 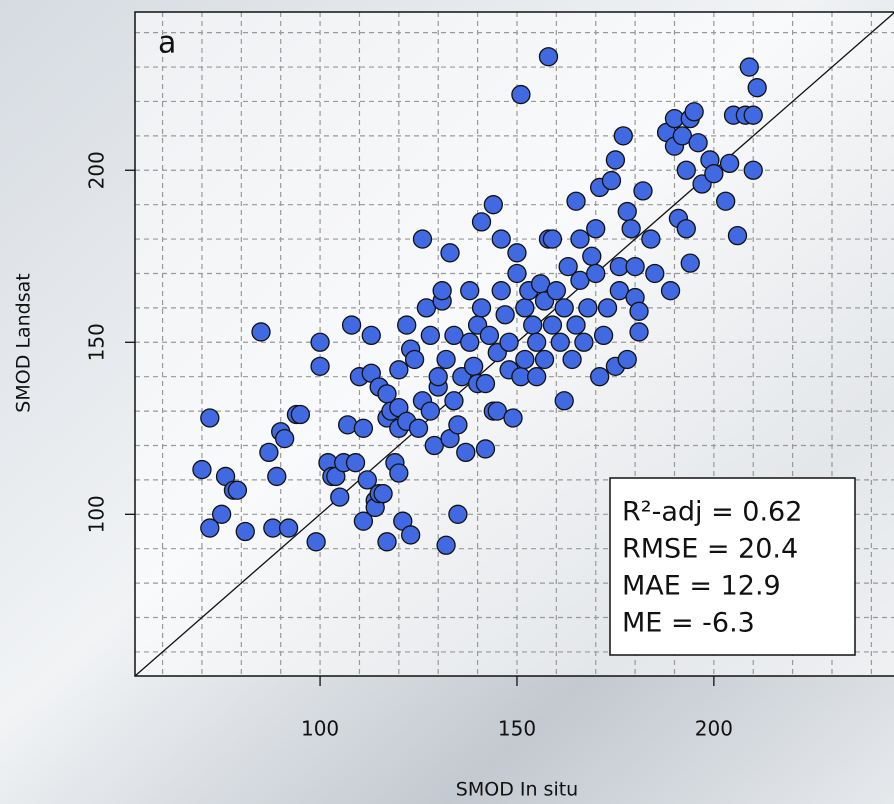 I want to click on stats-box, so click(x=732, y=566).